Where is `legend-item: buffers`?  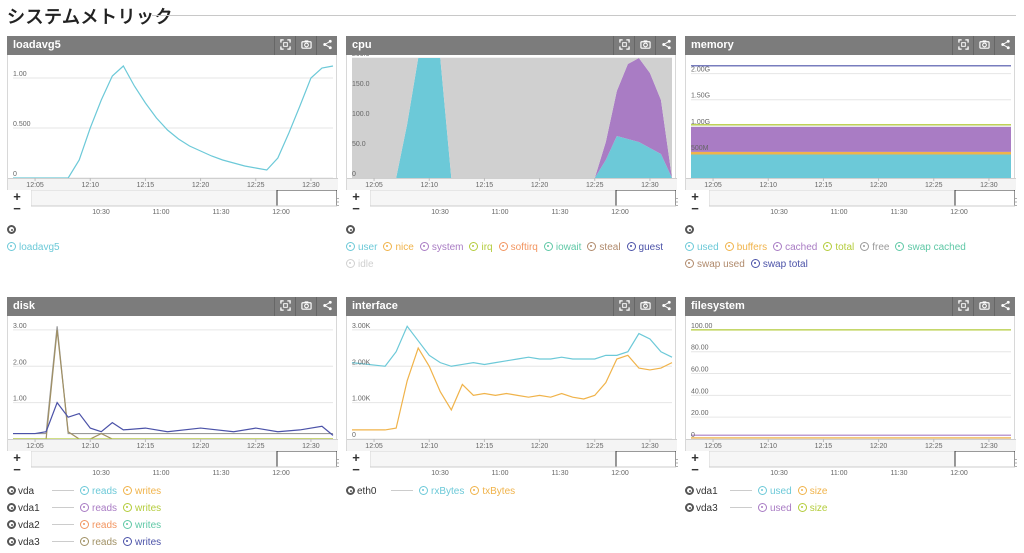
legend-item: buffers is located at coordinates (745, 247).